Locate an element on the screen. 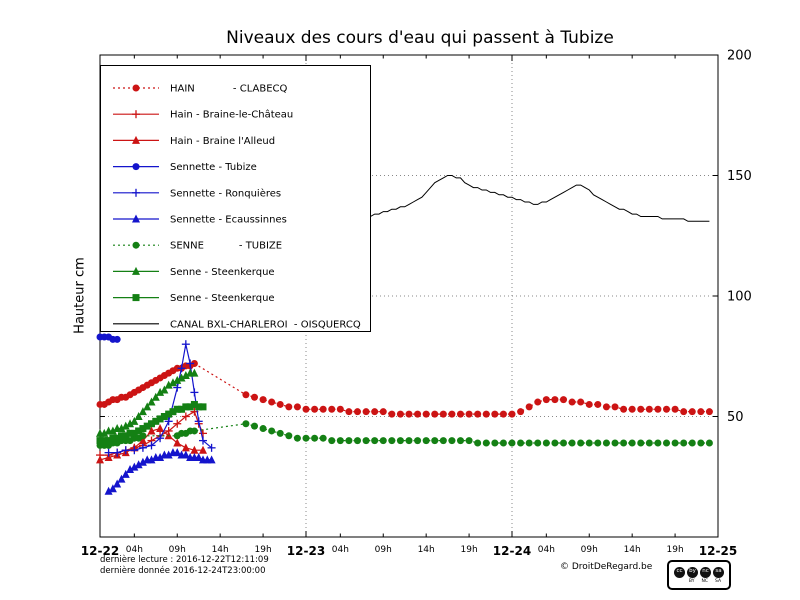 The height and width of the screenshot is (600, 800). cc-license-badge: cc by nc sa BY NC SA is located at coordinates (699, 575).